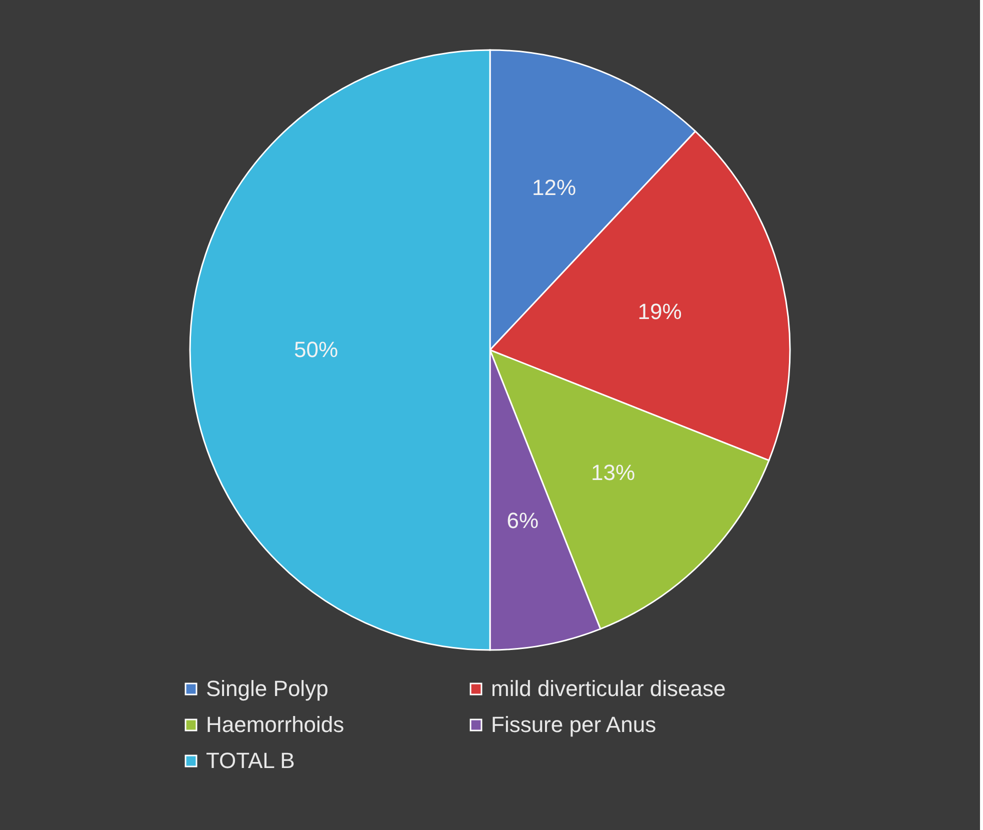 This screenshot has height=830, width=983. What do you see at coordinates (608, 688) in the screenshot?
I see `legend-label: mild diverticular disease` at bounding box center [608, 688].